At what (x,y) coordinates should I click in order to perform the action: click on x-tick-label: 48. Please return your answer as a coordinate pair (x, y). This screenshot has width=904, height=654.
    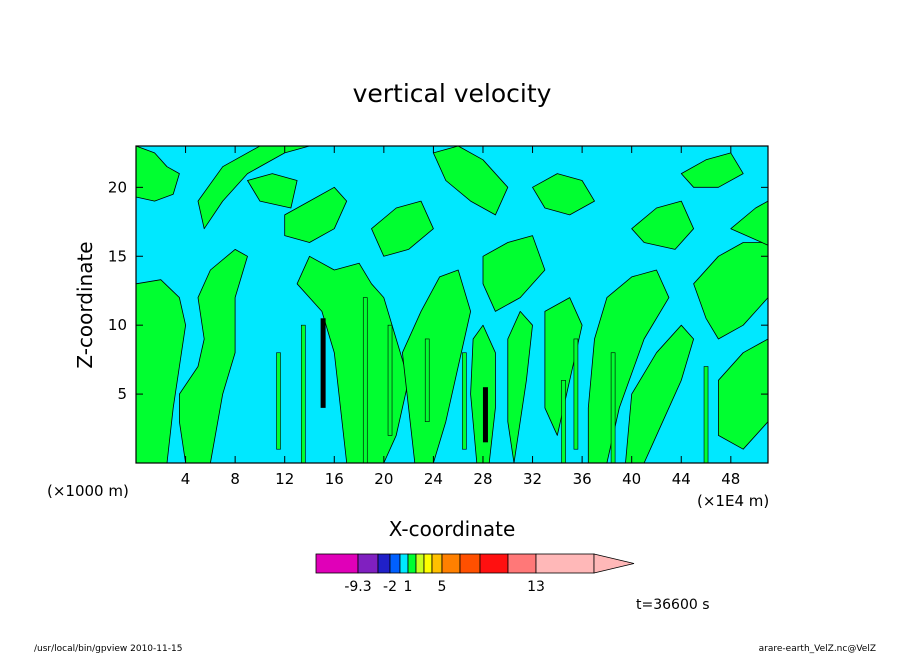
    Looking at the image, I should click on (730, 479).